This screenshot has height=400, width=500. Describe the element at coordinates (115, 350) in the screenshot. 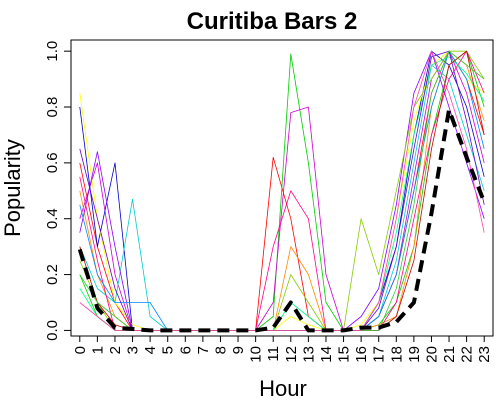

I see `x-tick-label: 2` at that location.